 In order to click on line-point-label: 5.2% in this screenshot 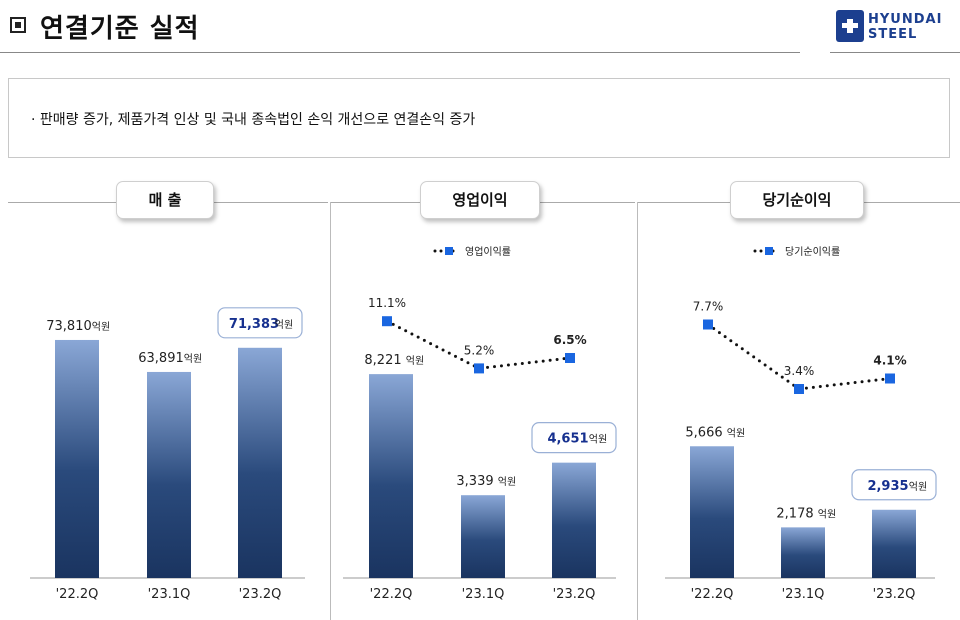, I will do `click(479, 350)`.